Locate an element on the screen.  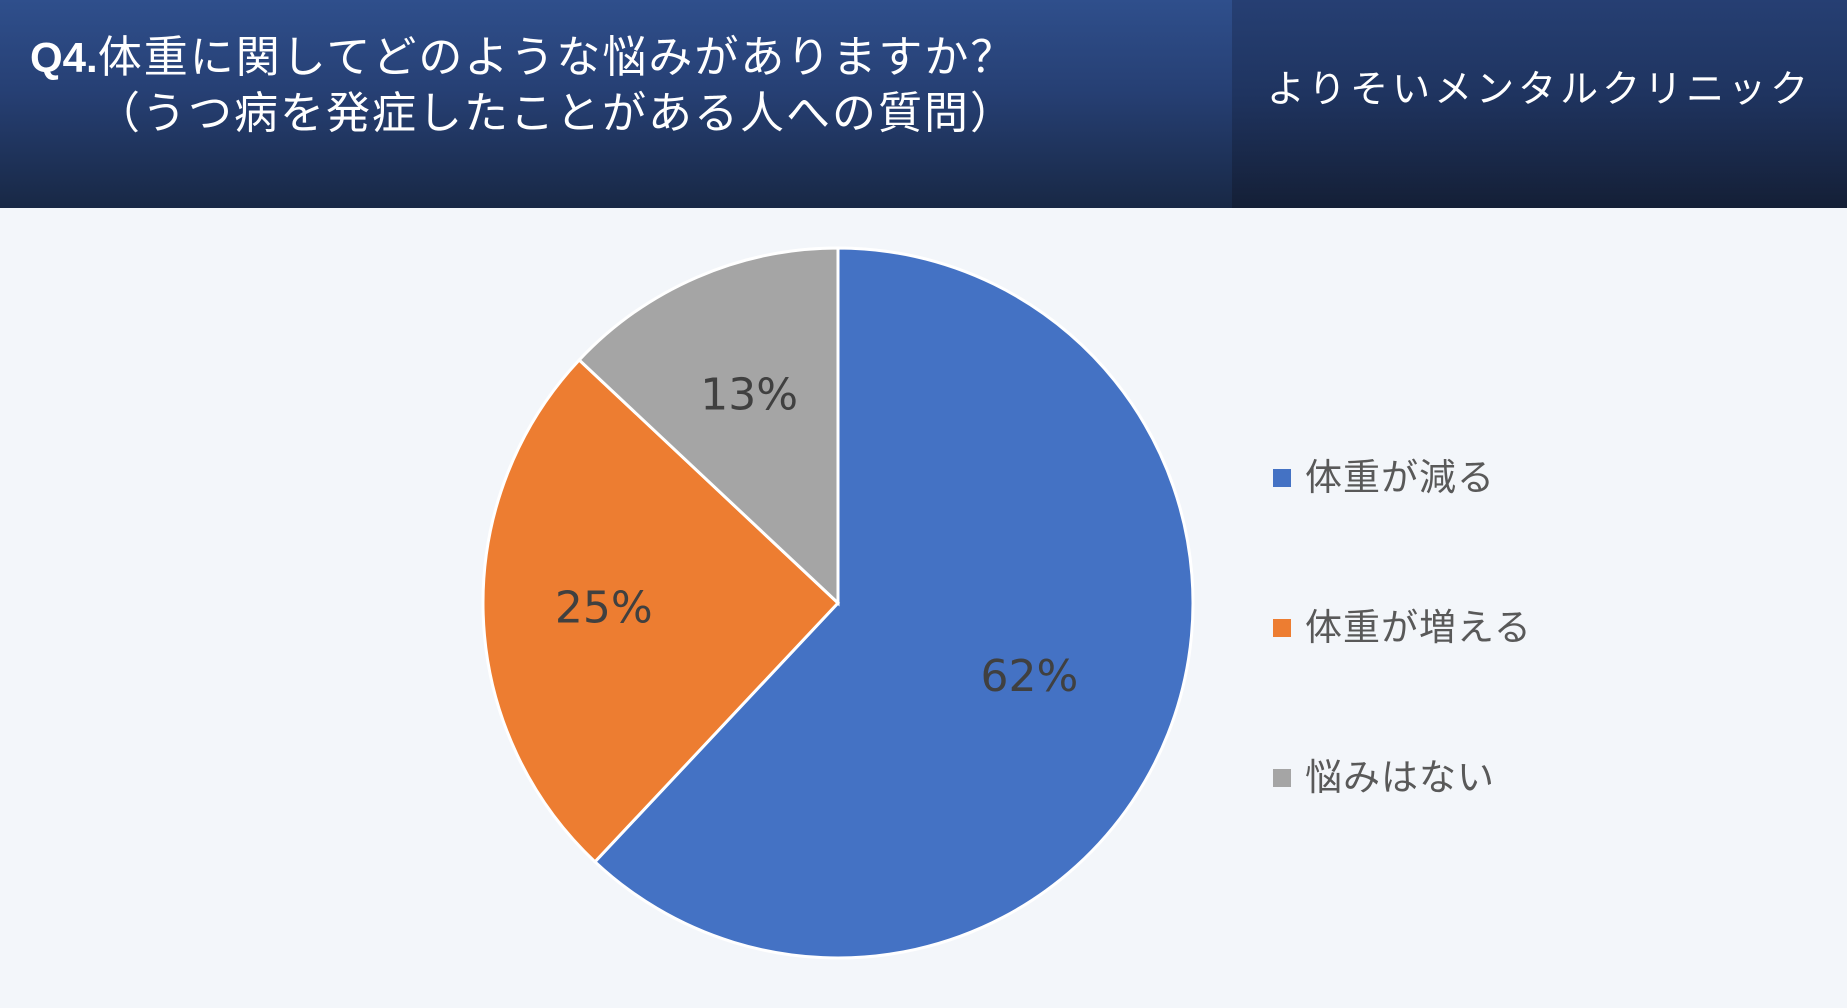
data-label-2: 25% is located at coordinates (604, 607).